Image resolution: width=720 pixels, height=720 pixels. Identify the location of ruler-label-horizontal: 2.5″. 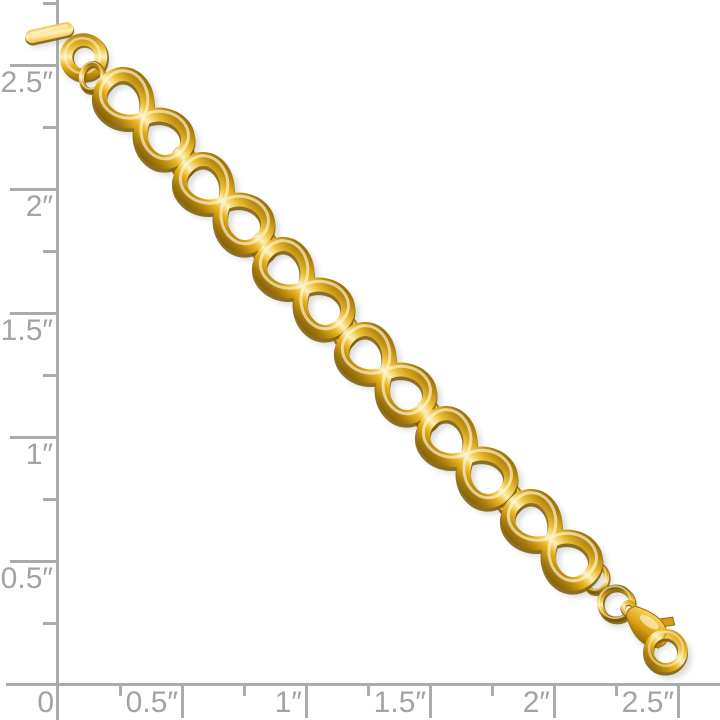
(647, 702).